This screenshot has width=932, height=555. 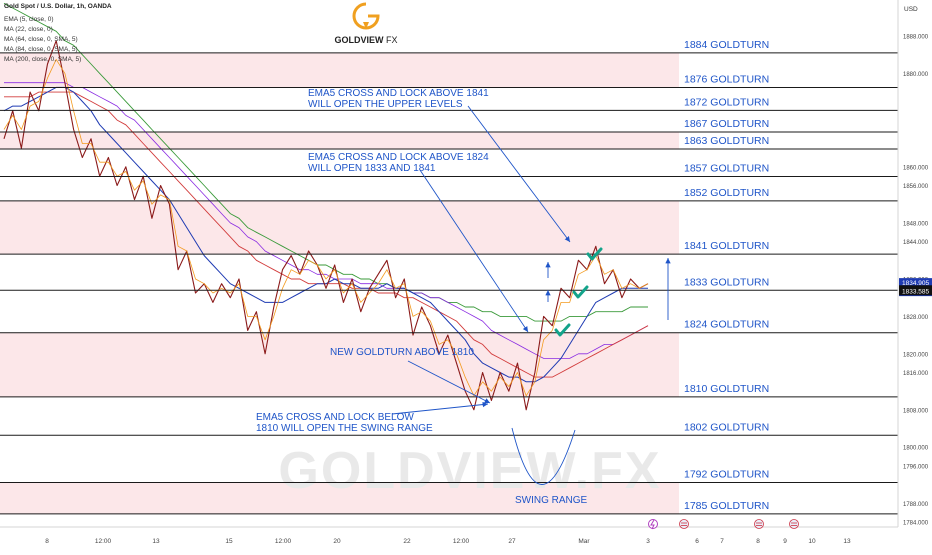 I want to click on symbol-title: Gold Spot / U.S. Dollar, 1h, OANDA, so click(x=58, y=6).